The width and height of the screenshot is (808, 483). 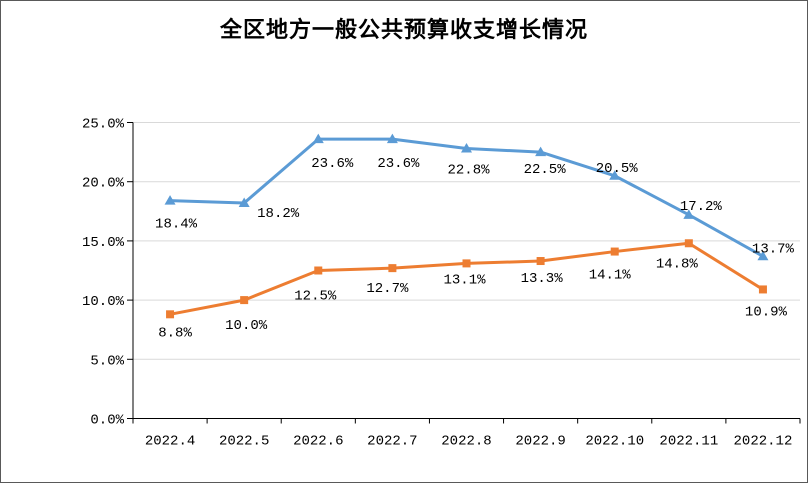 What do you see at coordinates (614, 442) in the screenshot?
I see `x-tick-label: 2022.10` at bounding box center [614, 442].